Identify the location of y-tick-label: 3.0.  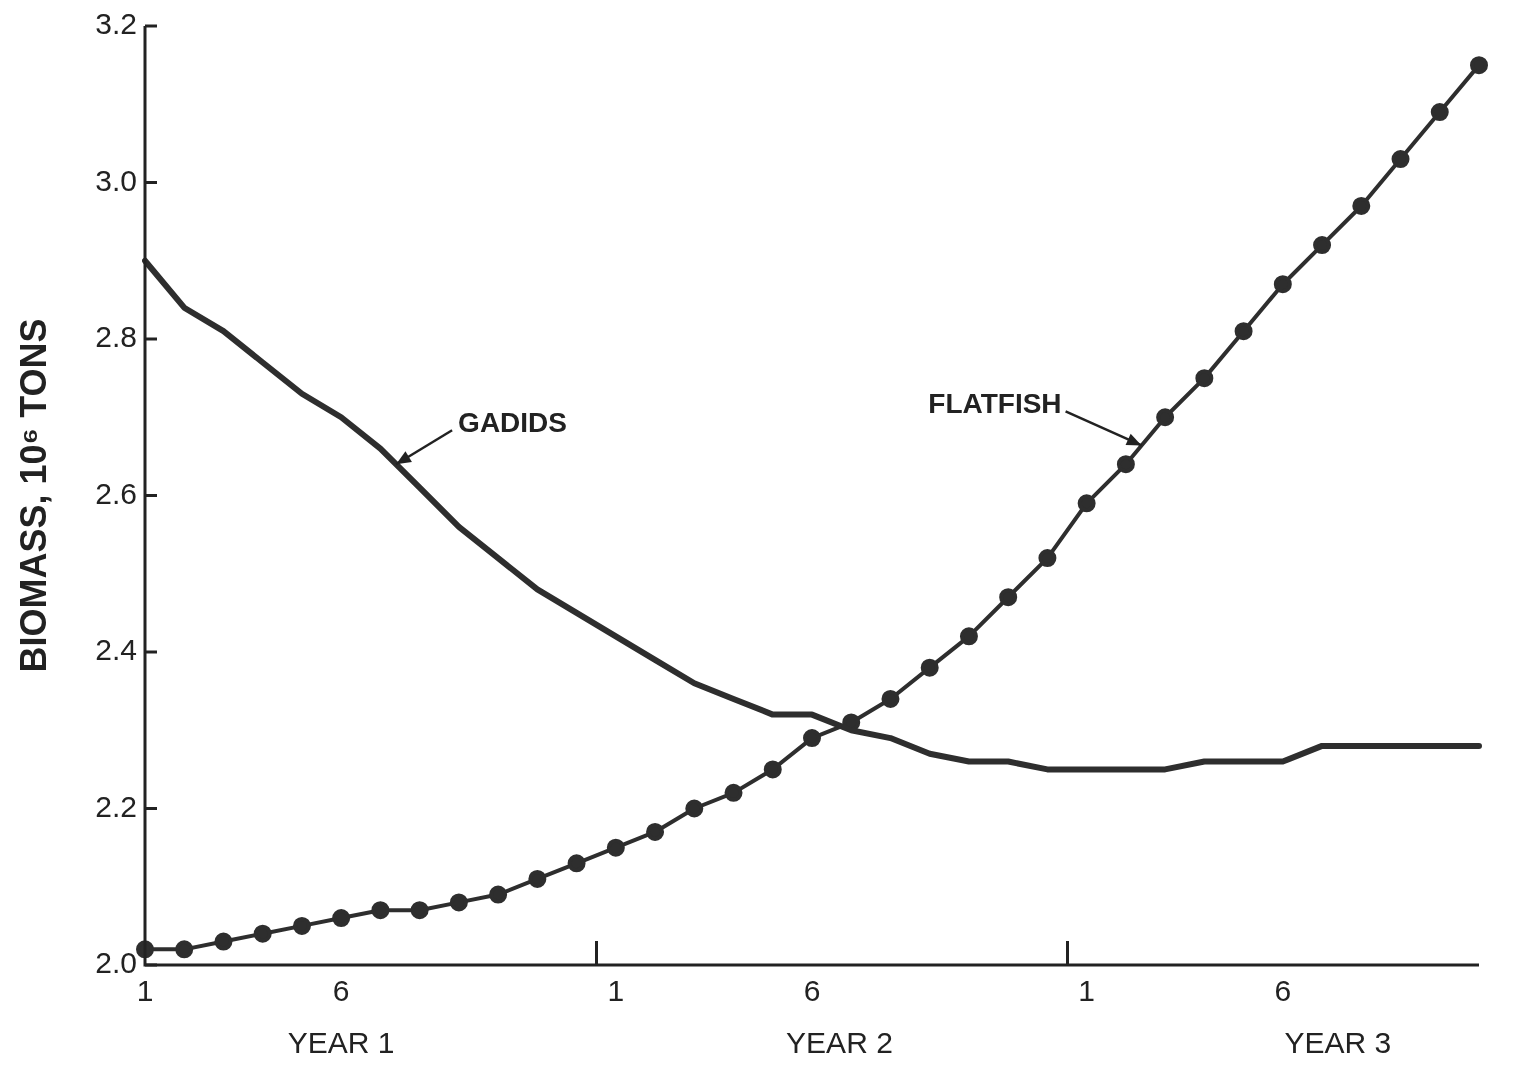
(116, 180).